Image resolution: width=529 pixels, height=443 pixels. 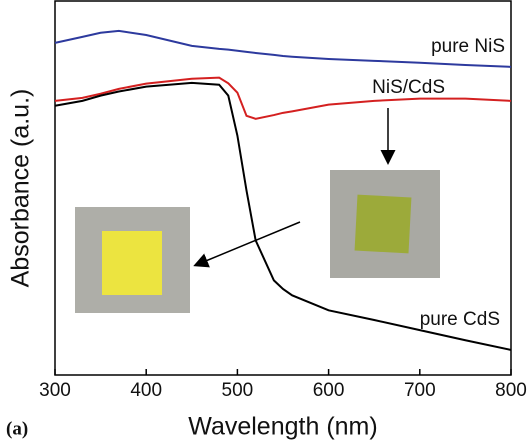 I want to click on inset-nis-cds, so click(x=385, y=224).